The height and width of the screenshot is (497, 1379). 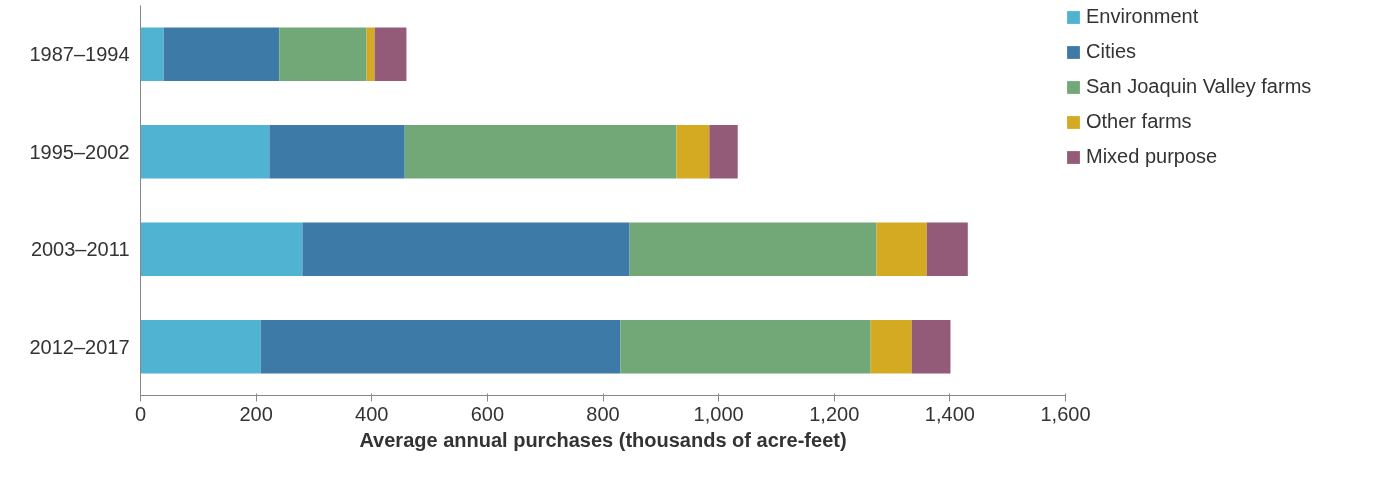 What do you see at coordinates (1139, 121) in the screenshot?
I see `legend-label: Other farms` at bounding box center [1139, 121].